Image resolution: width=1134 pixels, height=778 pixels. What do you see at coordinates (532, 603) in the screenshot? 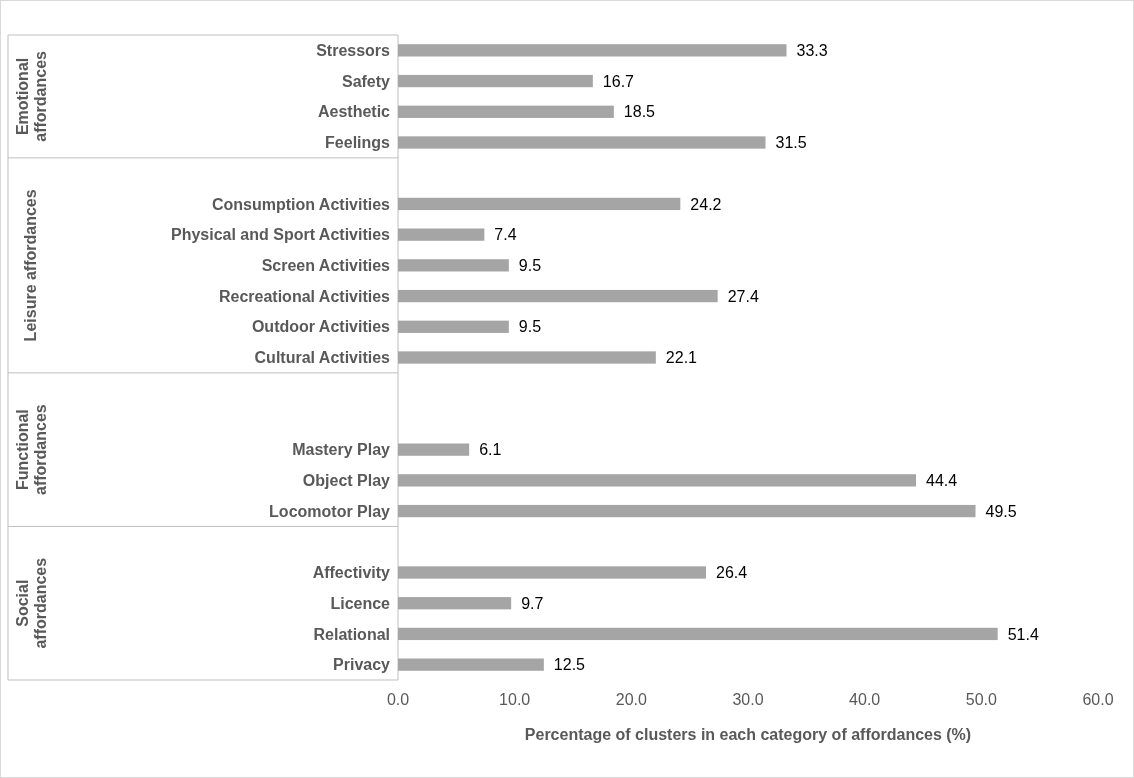
I see `data-label: 9.7` at bounding box center [532, 603].